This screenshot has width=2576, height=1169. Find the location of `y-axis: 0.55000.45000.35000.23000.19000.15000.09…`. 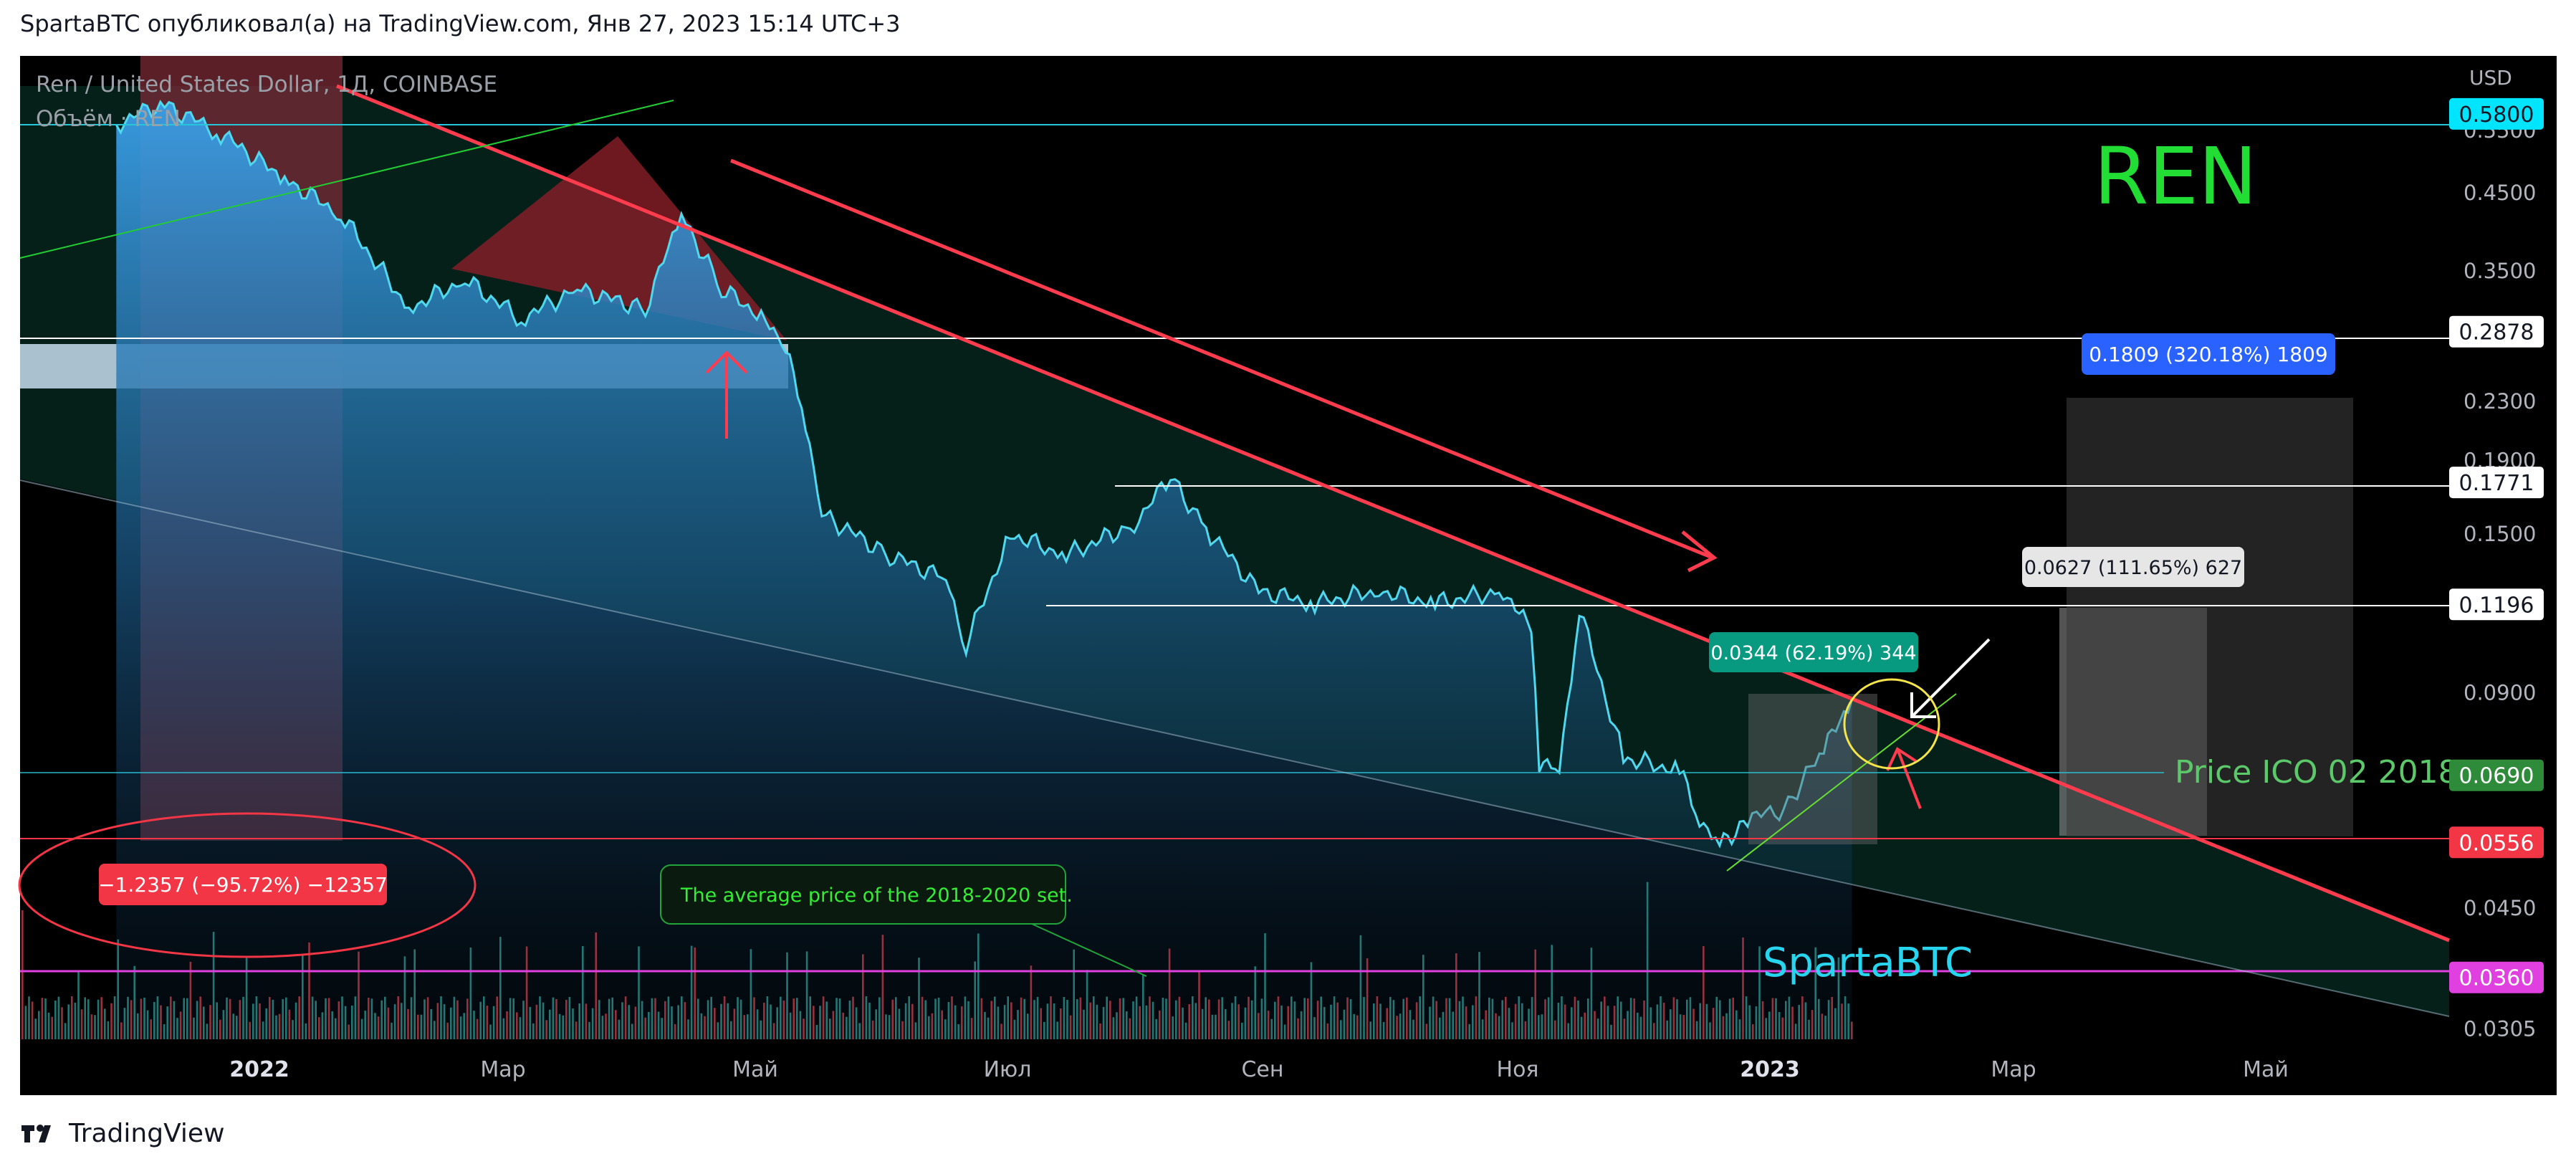

y-axis: 0.55000.45000.35000.23000.19000.15000.09… is located at coordinates (2500, 579).